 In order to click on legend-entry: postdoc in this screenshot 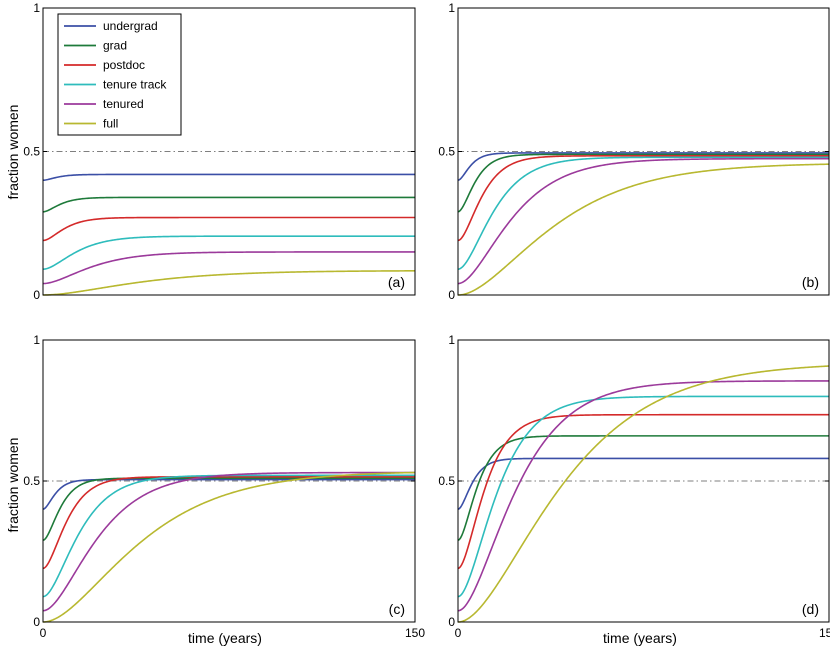, I will do `click(124, 65)`.